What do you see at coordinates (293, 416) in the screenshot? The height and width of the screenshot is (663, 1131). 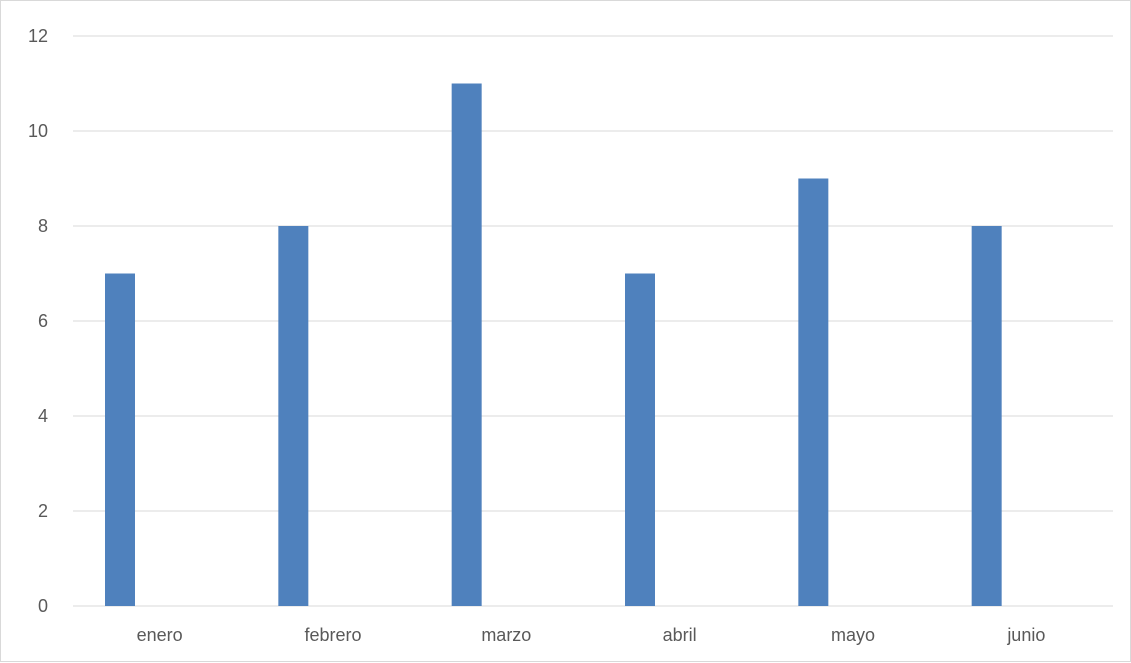 I see `bar-febrero` at bounding box center [293, 416].